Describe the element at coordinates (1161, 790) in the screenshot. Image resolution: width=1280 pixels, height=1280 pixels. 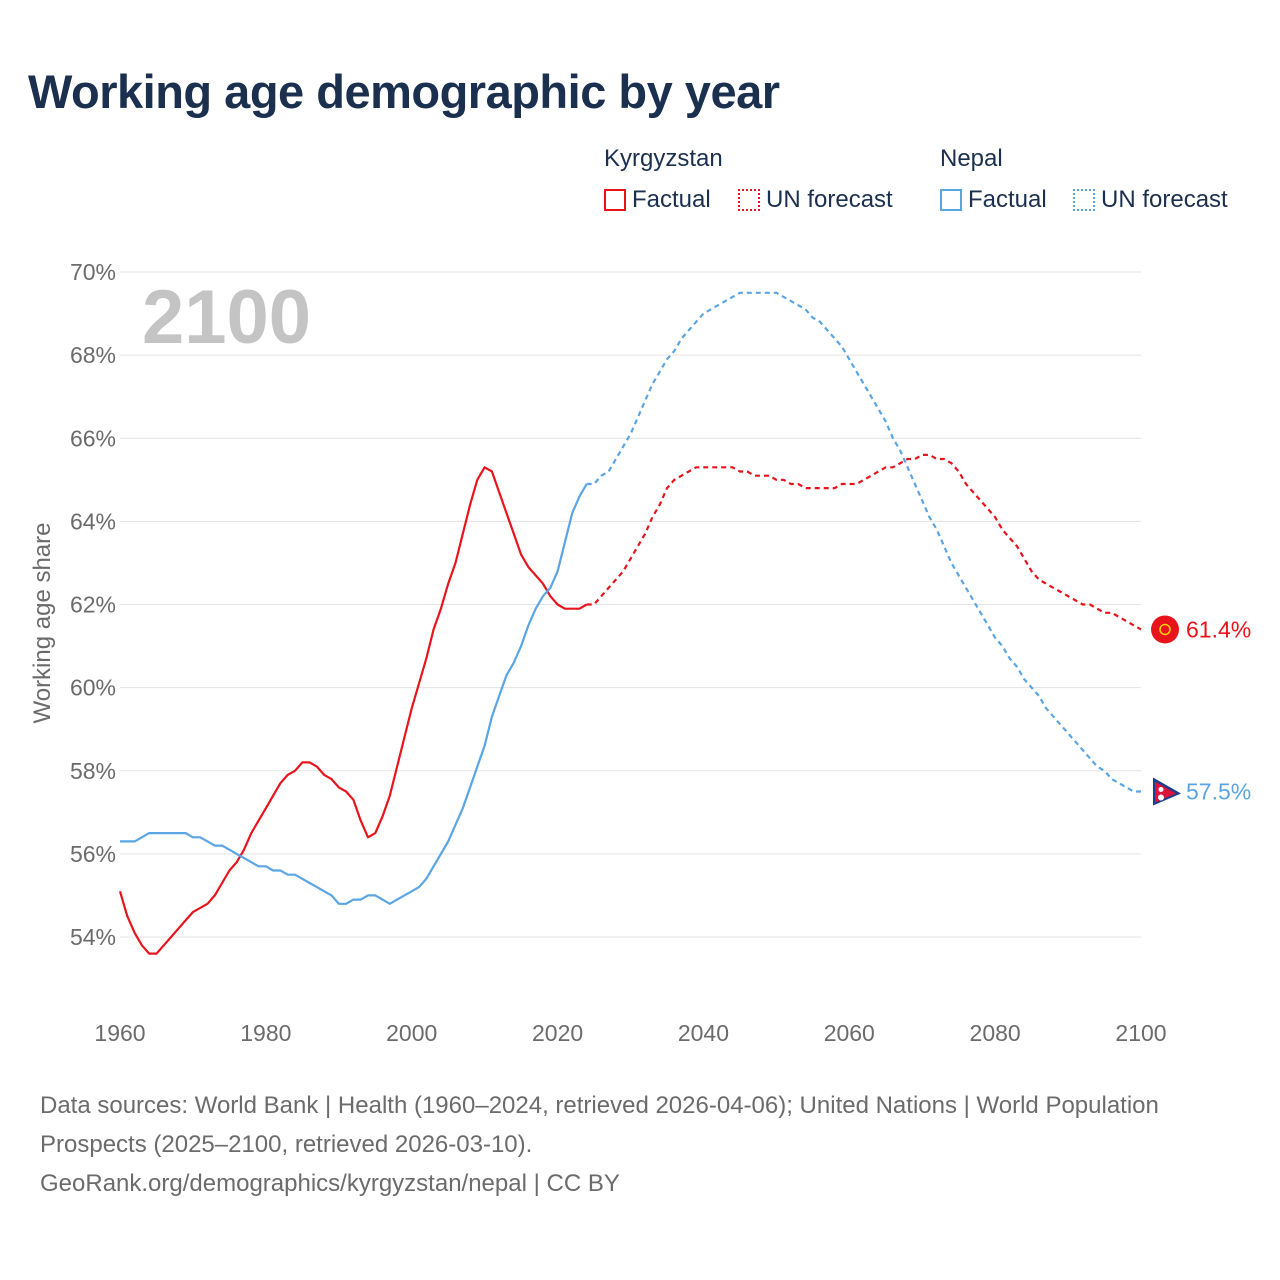
I see `moon-icon` at that location.